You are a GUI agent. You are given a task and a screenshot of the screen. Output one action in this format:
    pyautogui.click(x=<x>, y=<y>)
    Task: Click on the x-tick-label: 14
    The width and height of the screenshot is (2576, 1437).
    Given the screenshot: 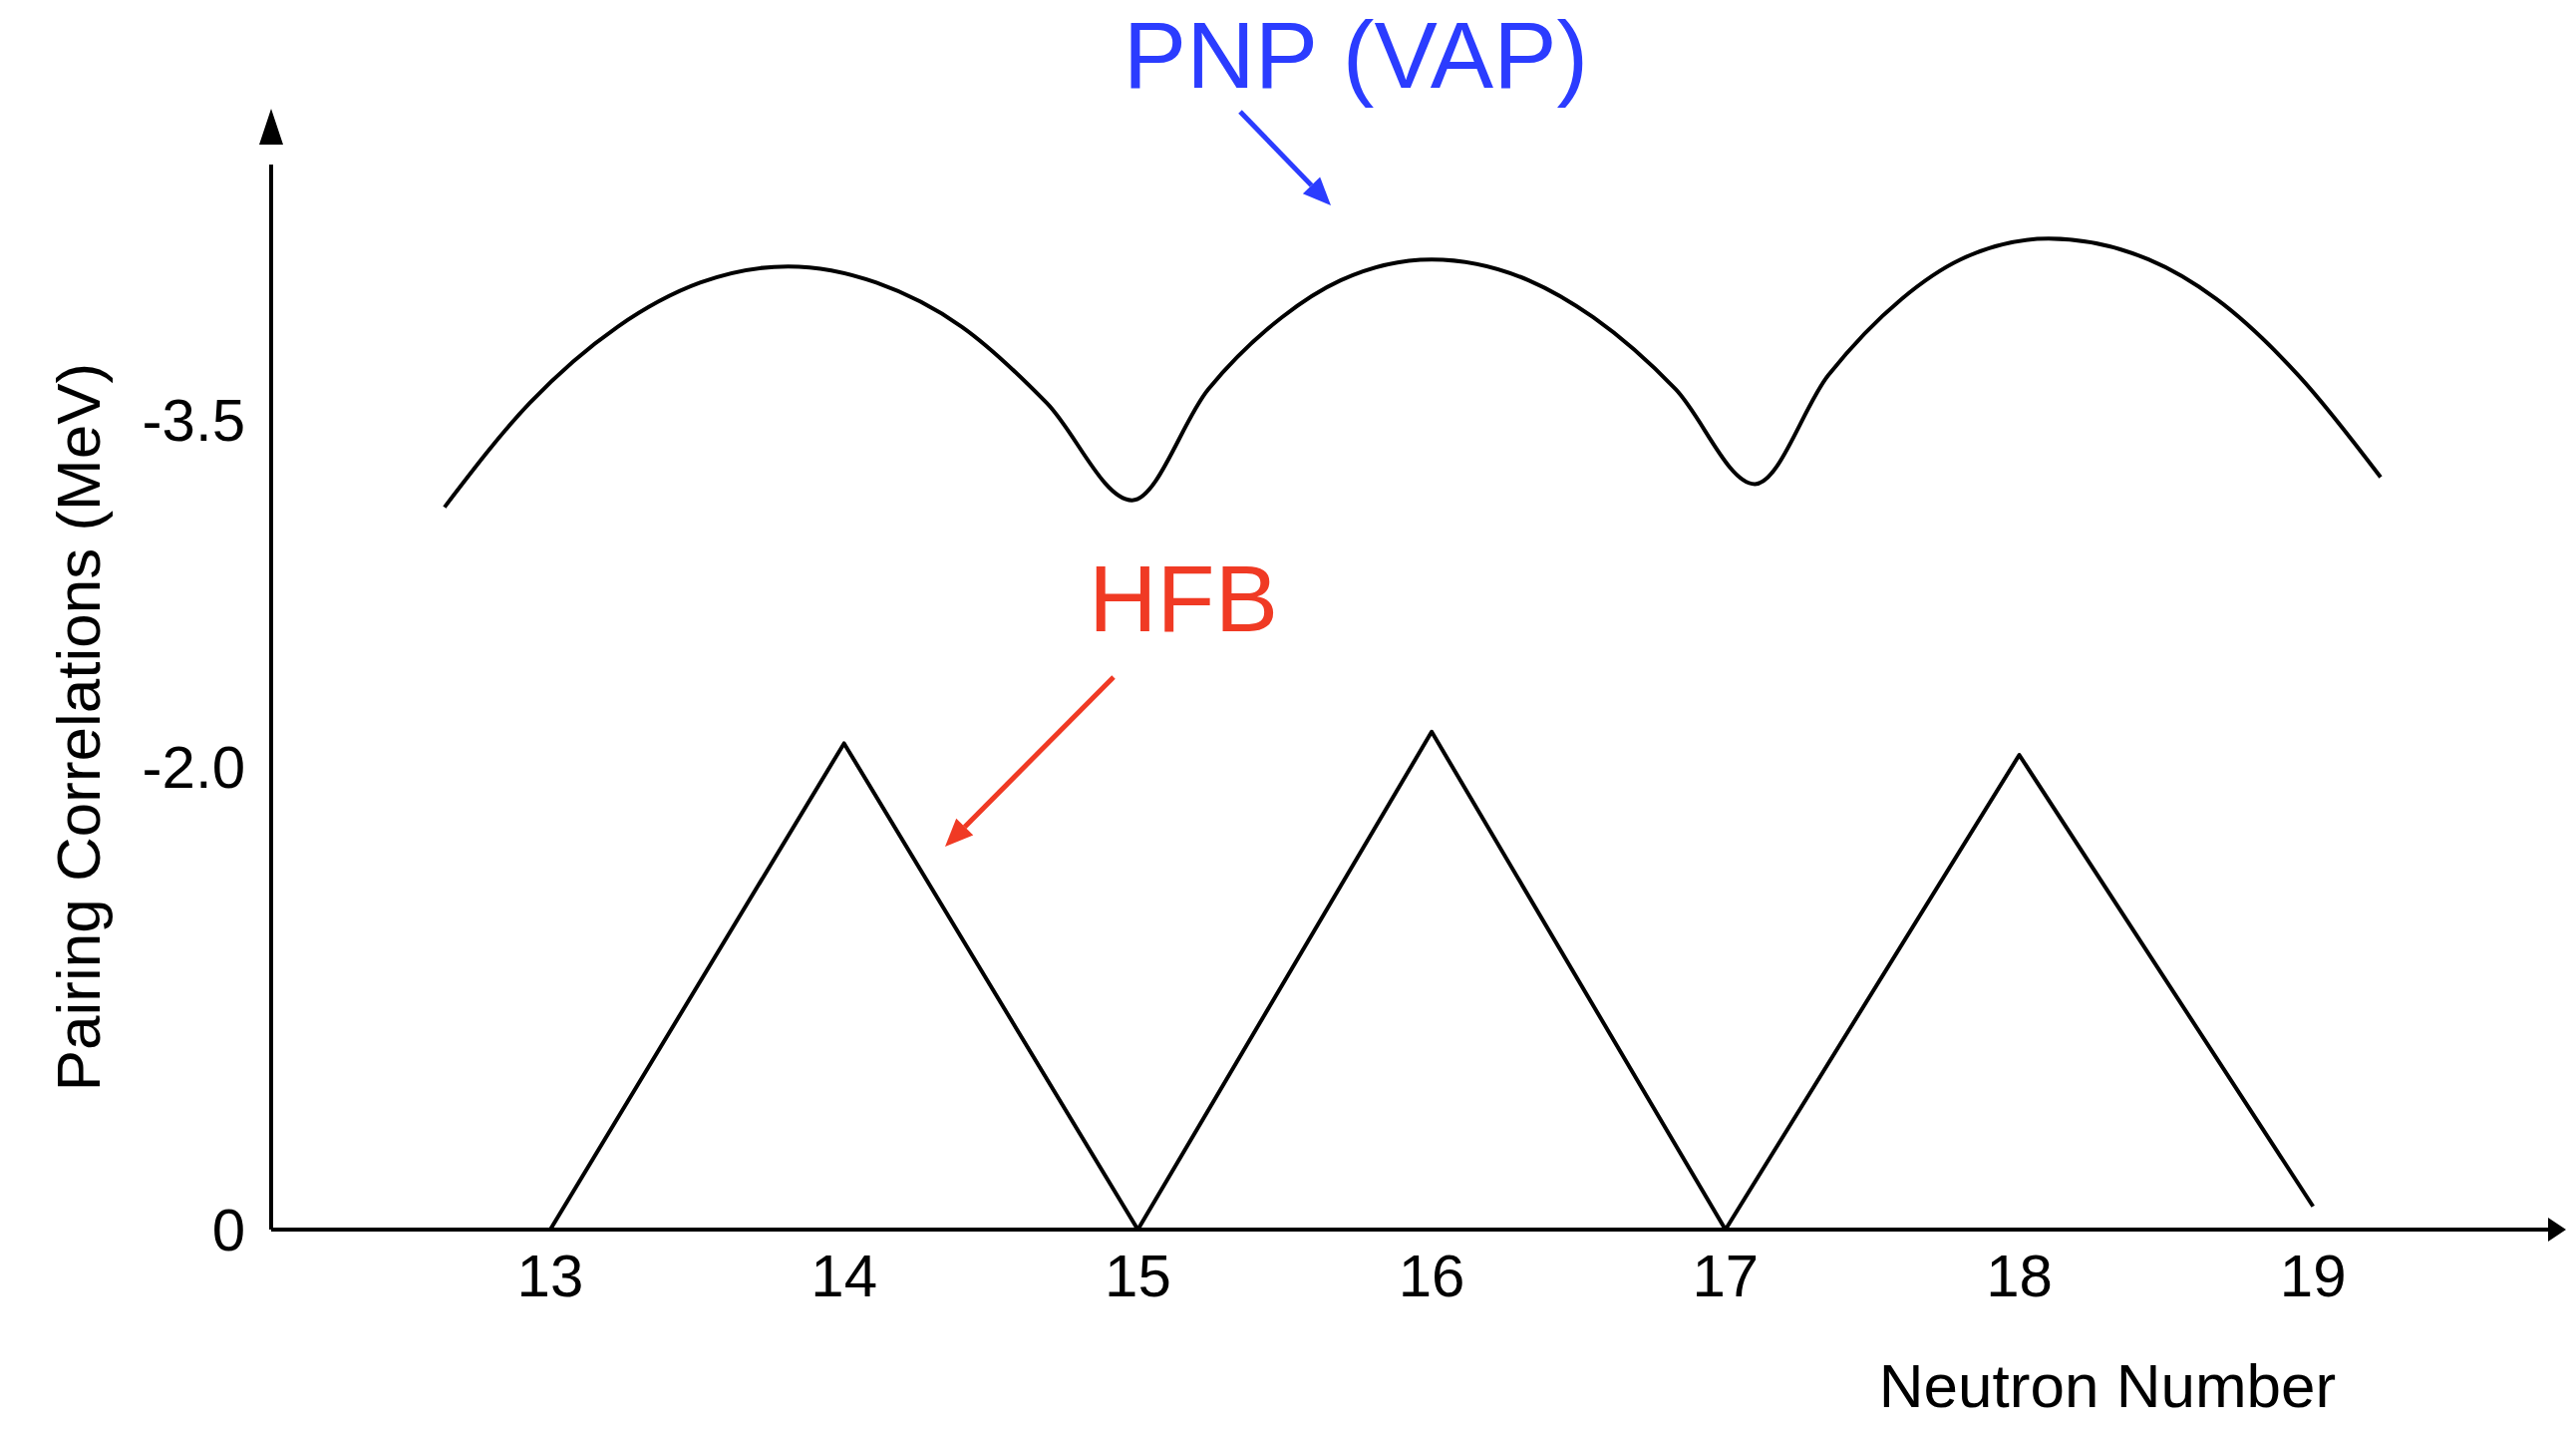 What is the action you would take?
    pyautogui.click(x=844, y=1275)
    